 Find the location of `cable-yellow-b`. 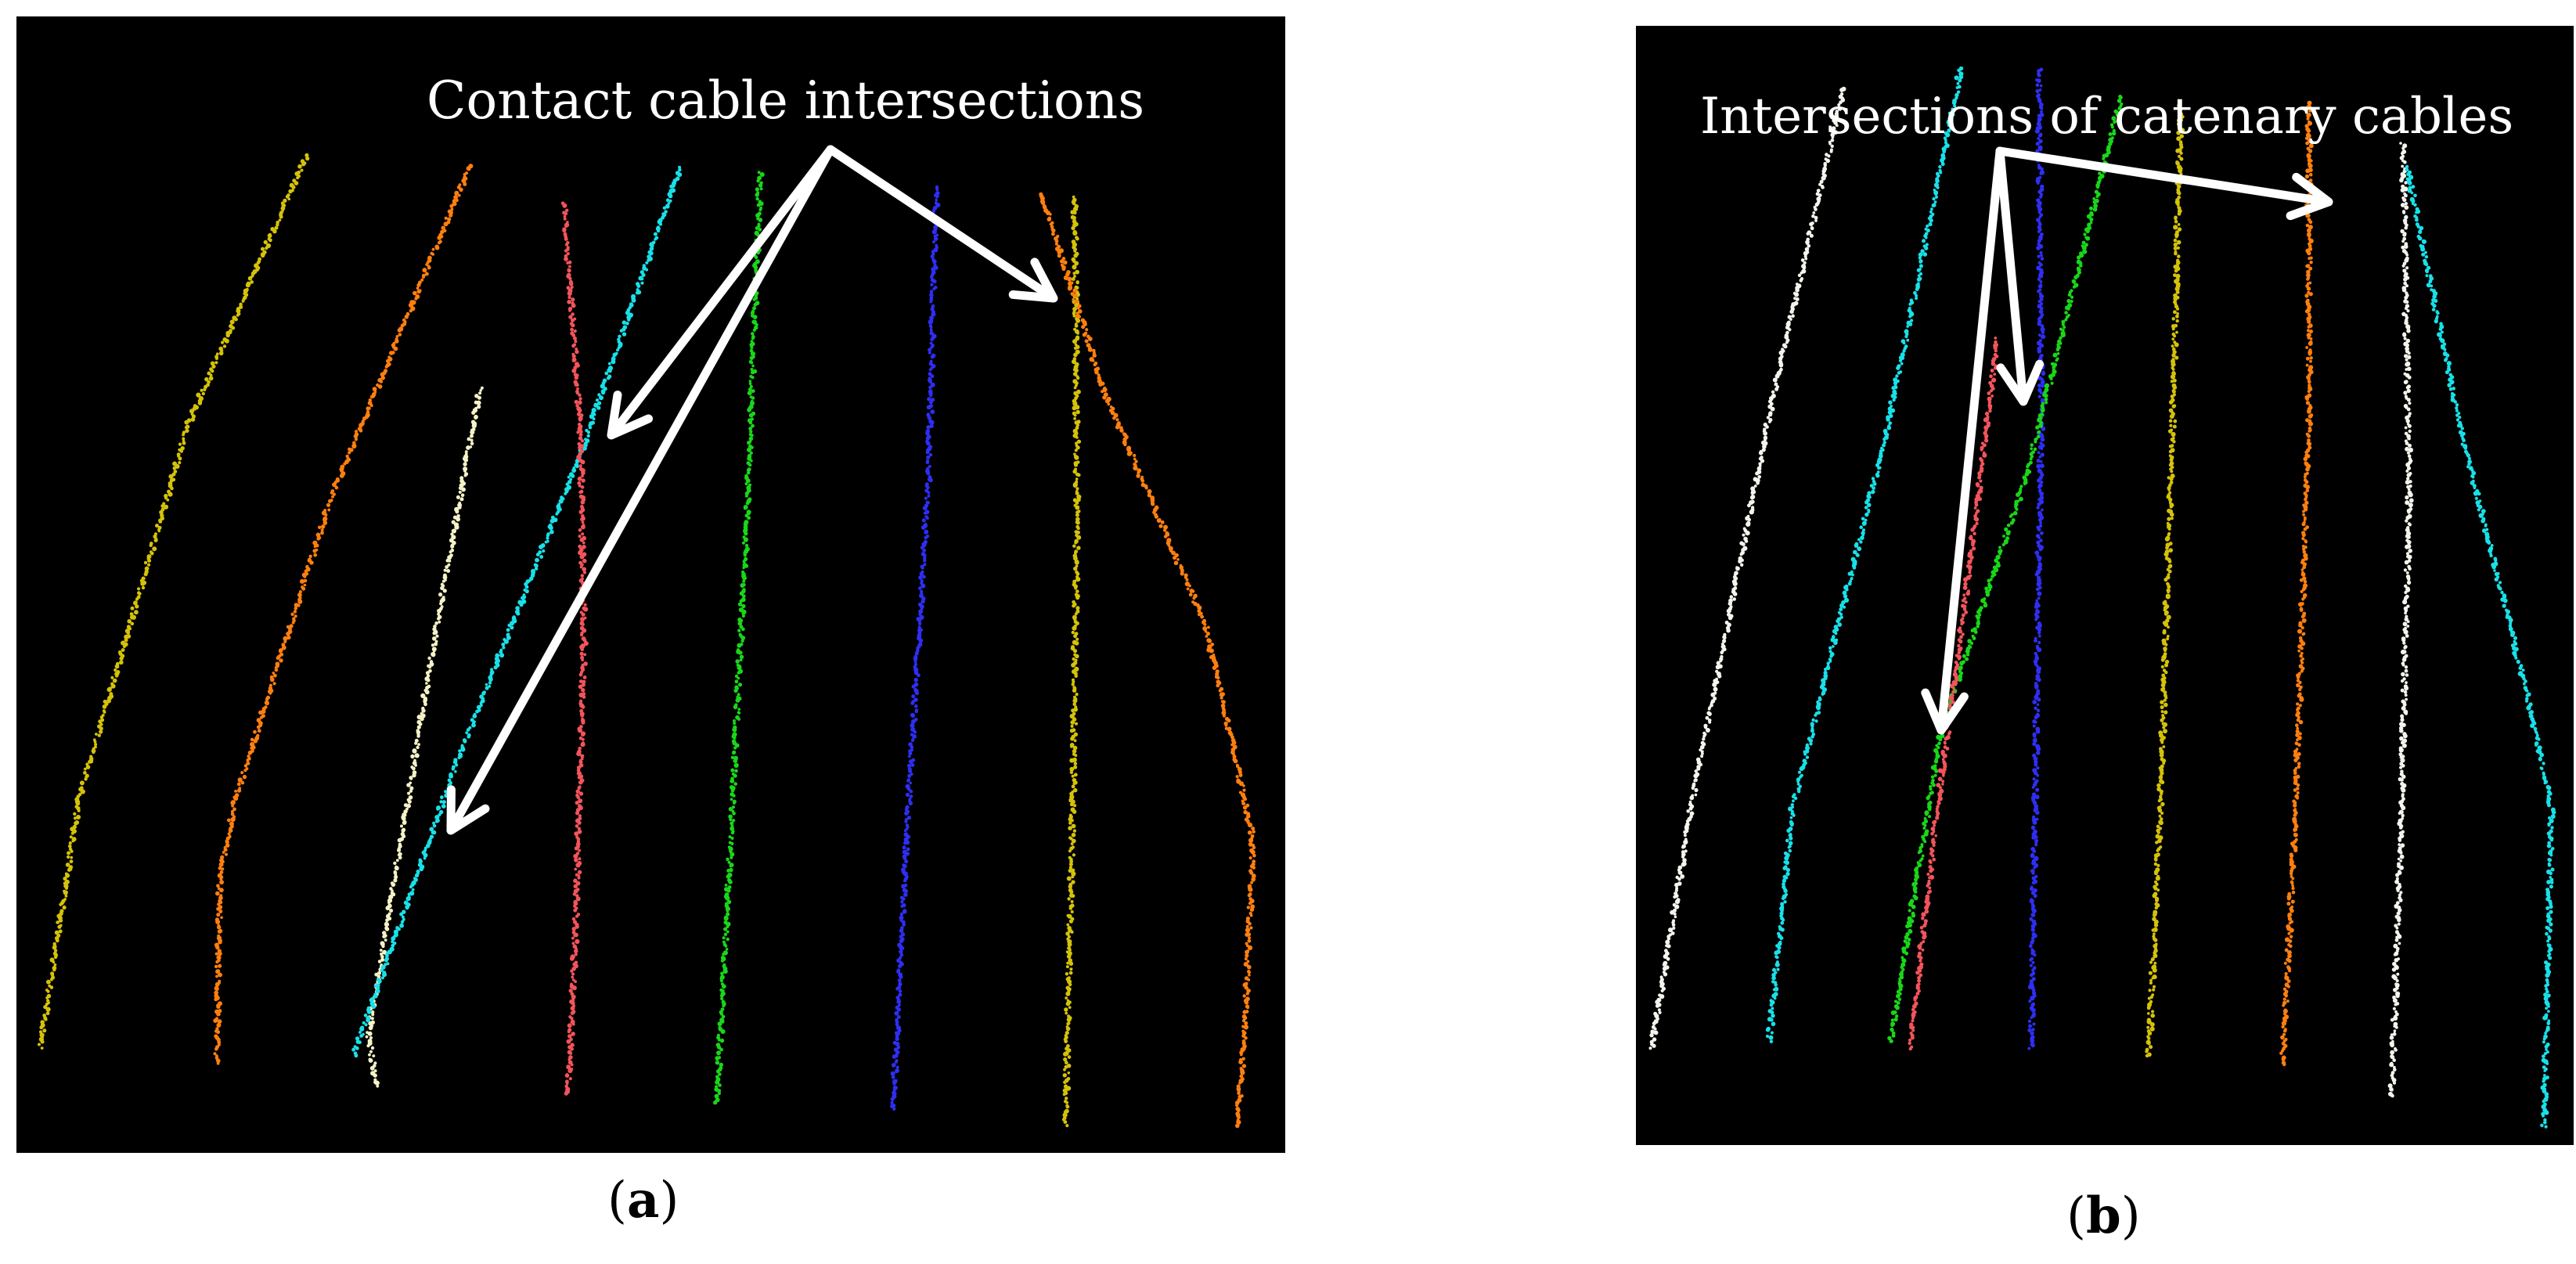

cable-yellow-b is located at coordinates (2165, 580).